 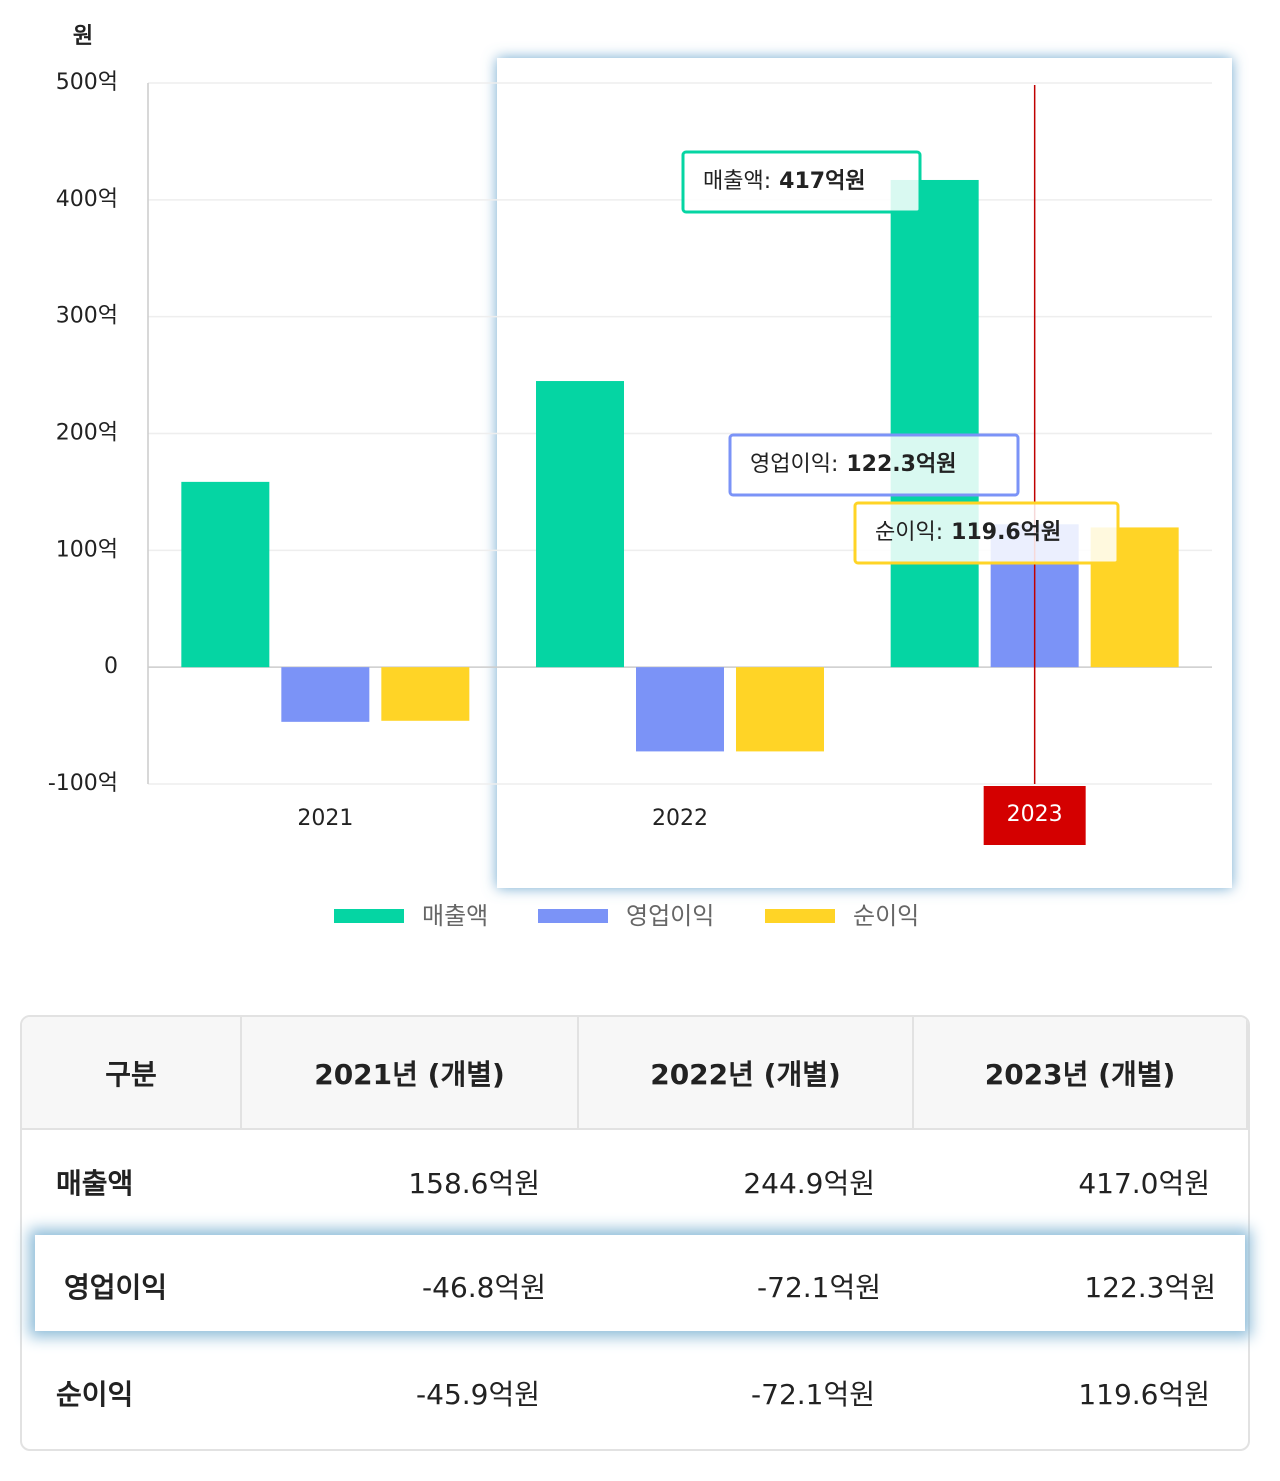 I want to click on crosshair-label: 2023, so click(x=1035, y=814).